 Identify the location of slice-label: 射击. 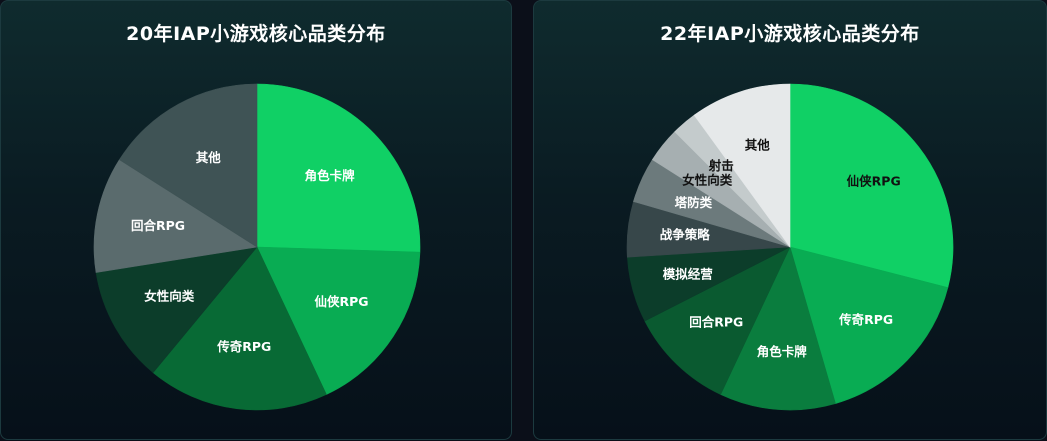
(721, 165).